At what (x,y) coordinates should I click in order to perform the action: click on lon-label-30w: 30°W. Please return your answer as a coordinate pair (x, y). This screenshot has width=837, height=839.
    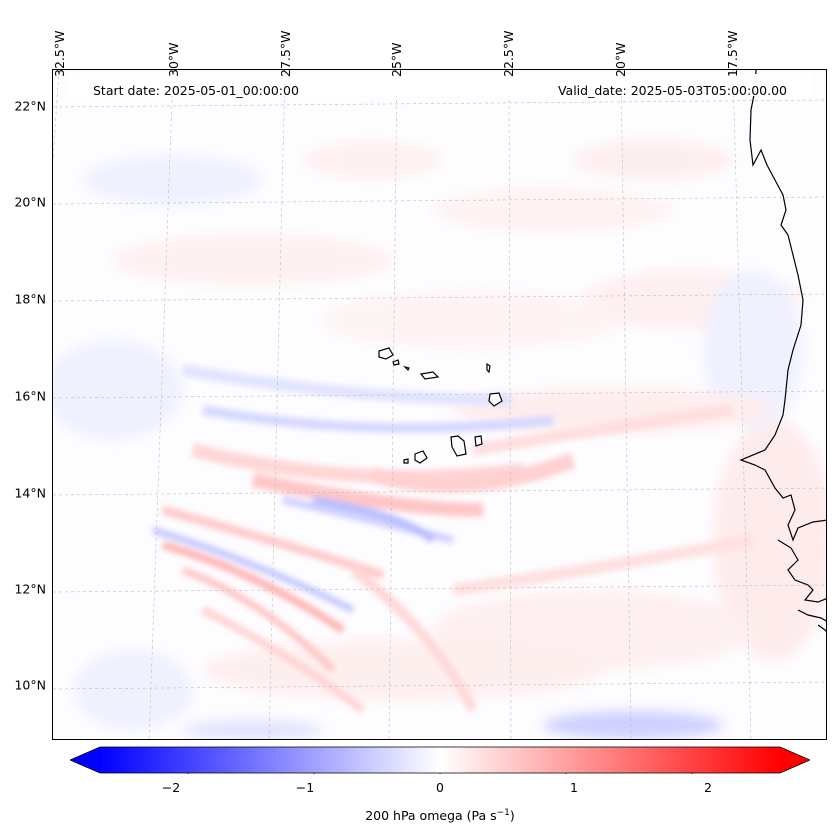
    Looking at the image, I should click on (173, 59).